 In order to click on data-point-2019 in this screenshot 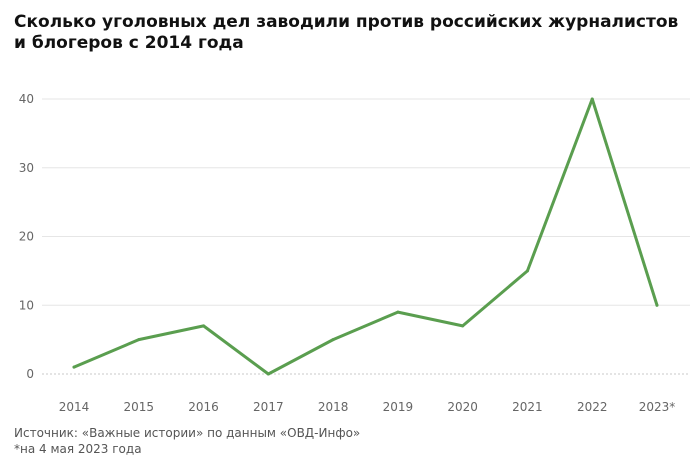, I will do `click(398, 312)`.